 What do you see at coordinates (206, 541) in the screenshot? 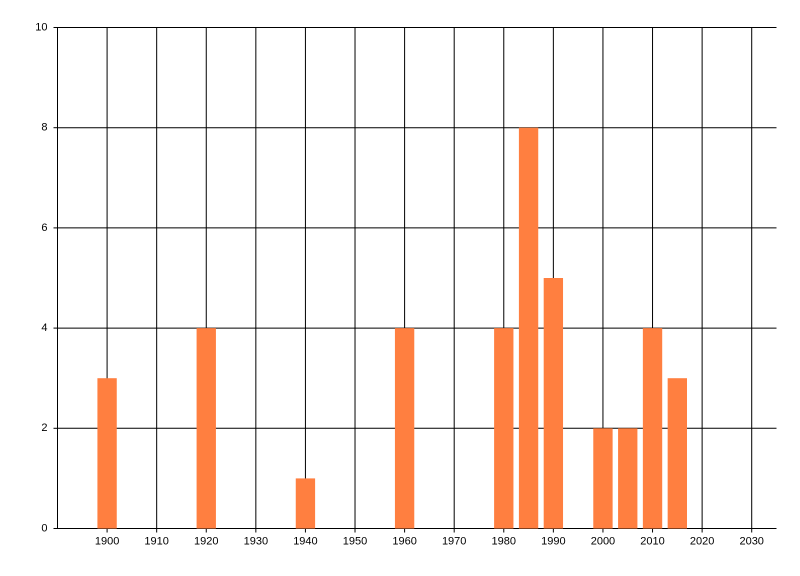
I see `x-tick-label: 1920` at bounding box center [206, 541].